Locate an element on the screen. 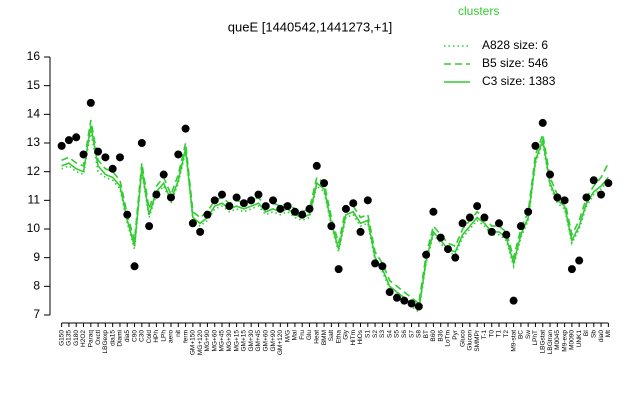  x-tick-label: B36 is located at coordinates (440, 336).